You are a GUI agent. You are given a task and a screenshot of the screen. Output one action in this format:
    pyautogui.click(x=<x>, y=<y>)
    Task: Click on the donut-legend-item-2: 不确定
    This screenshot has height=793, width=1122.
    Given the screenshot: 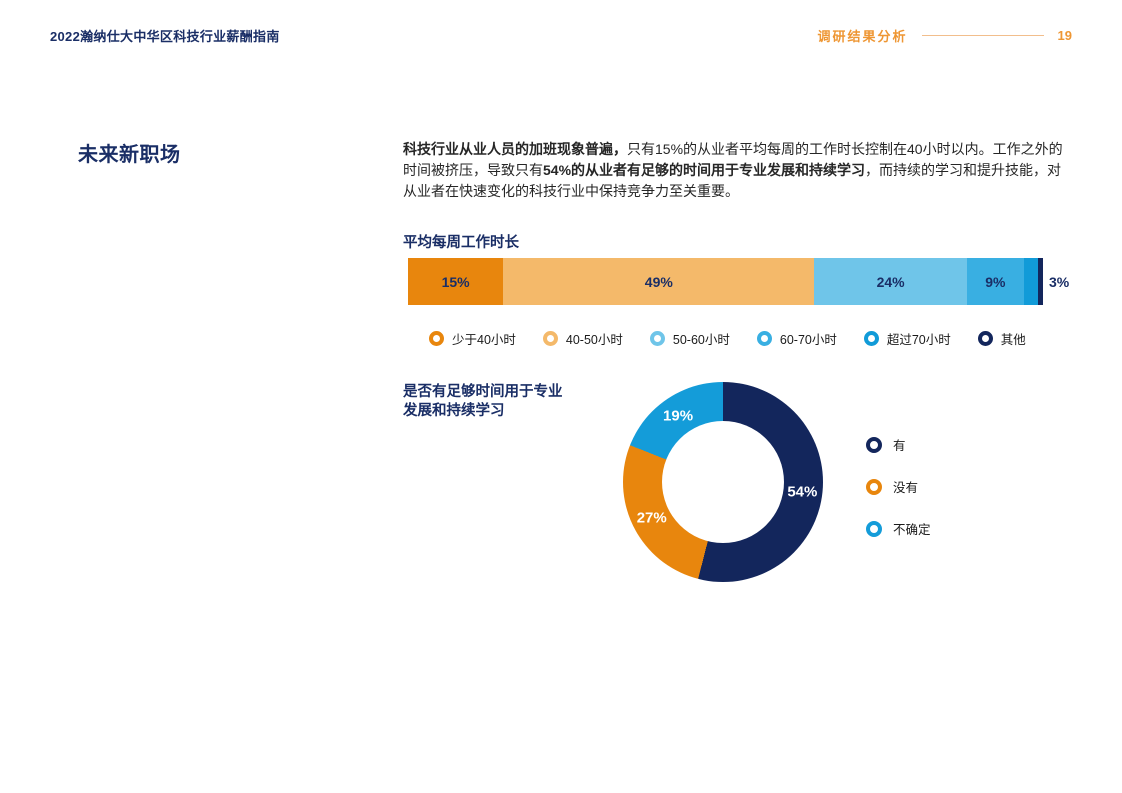 What is the action you would take?
    pyautogui.click(x=898, y=528)
    